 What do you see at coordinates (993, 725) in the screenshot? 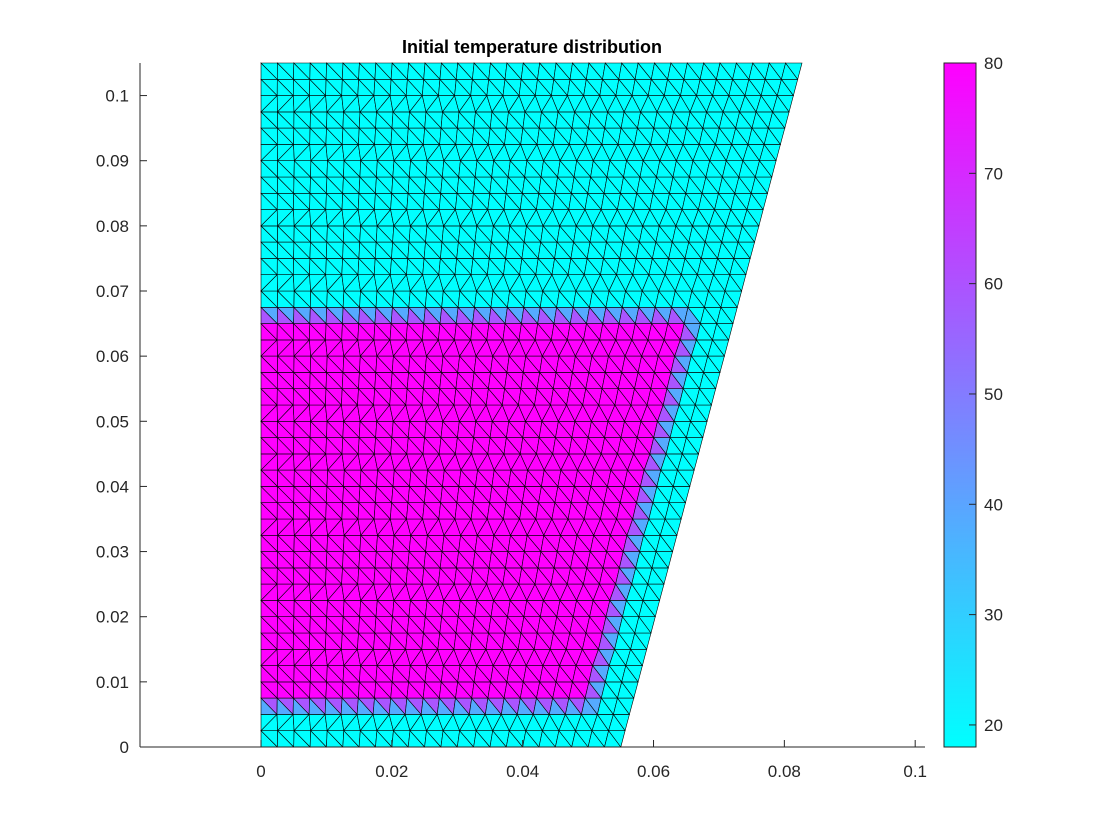
I see `colorbar-tick-label: 20` at bounding box center [993, 725].